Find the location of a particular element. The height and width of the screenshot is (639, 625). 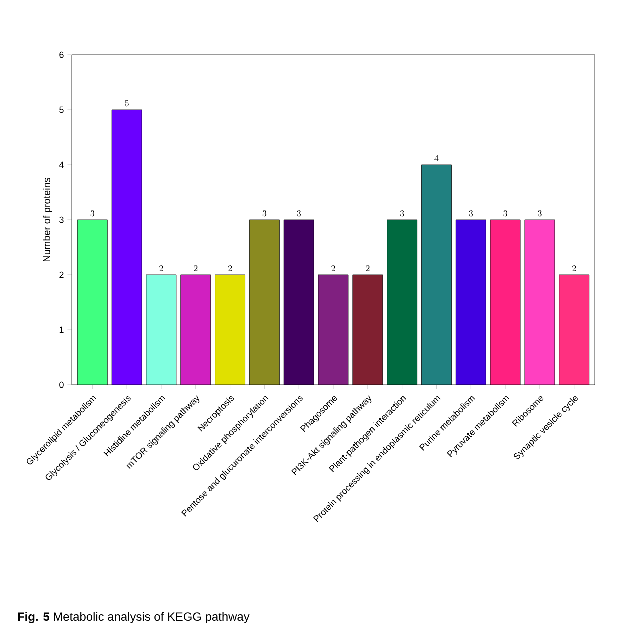

text: Fig. 5 Metabolic analysis of KEGG pathway is located at coordinates (134, 618).